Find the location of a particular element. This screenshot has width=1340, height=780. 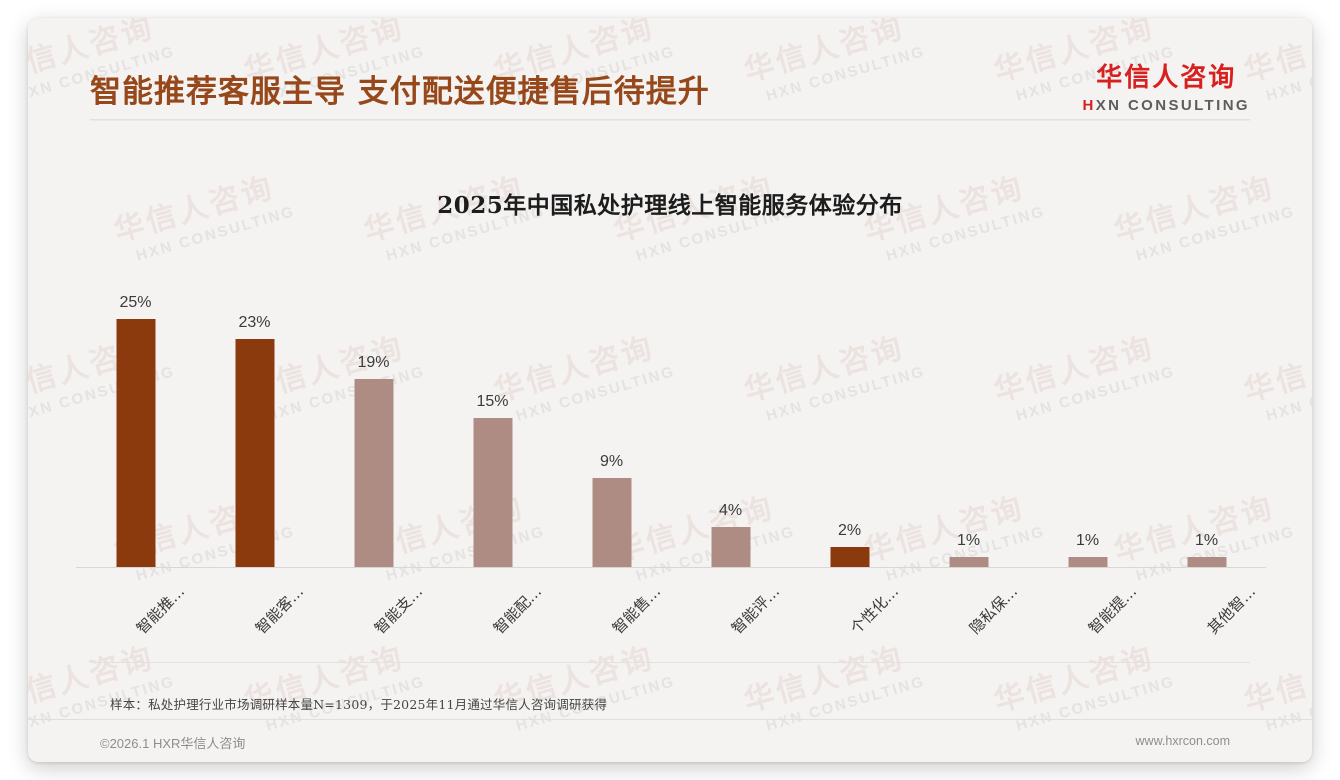

logo-chinese-text: 华信人咨询 is located at coordinates (1166, 78).